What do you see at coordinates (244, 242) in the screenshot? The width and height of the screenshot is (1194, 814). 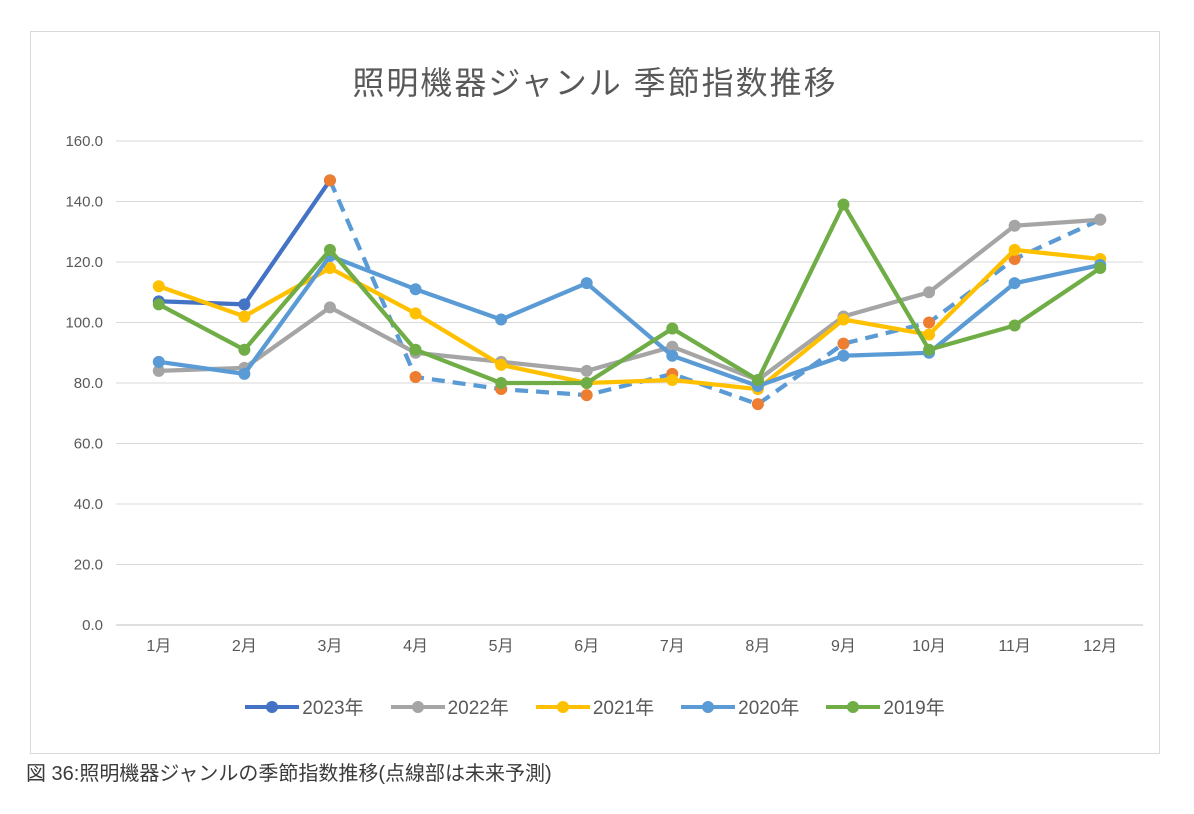 I see `series-line-2023年` at bounding box center [244, 242].